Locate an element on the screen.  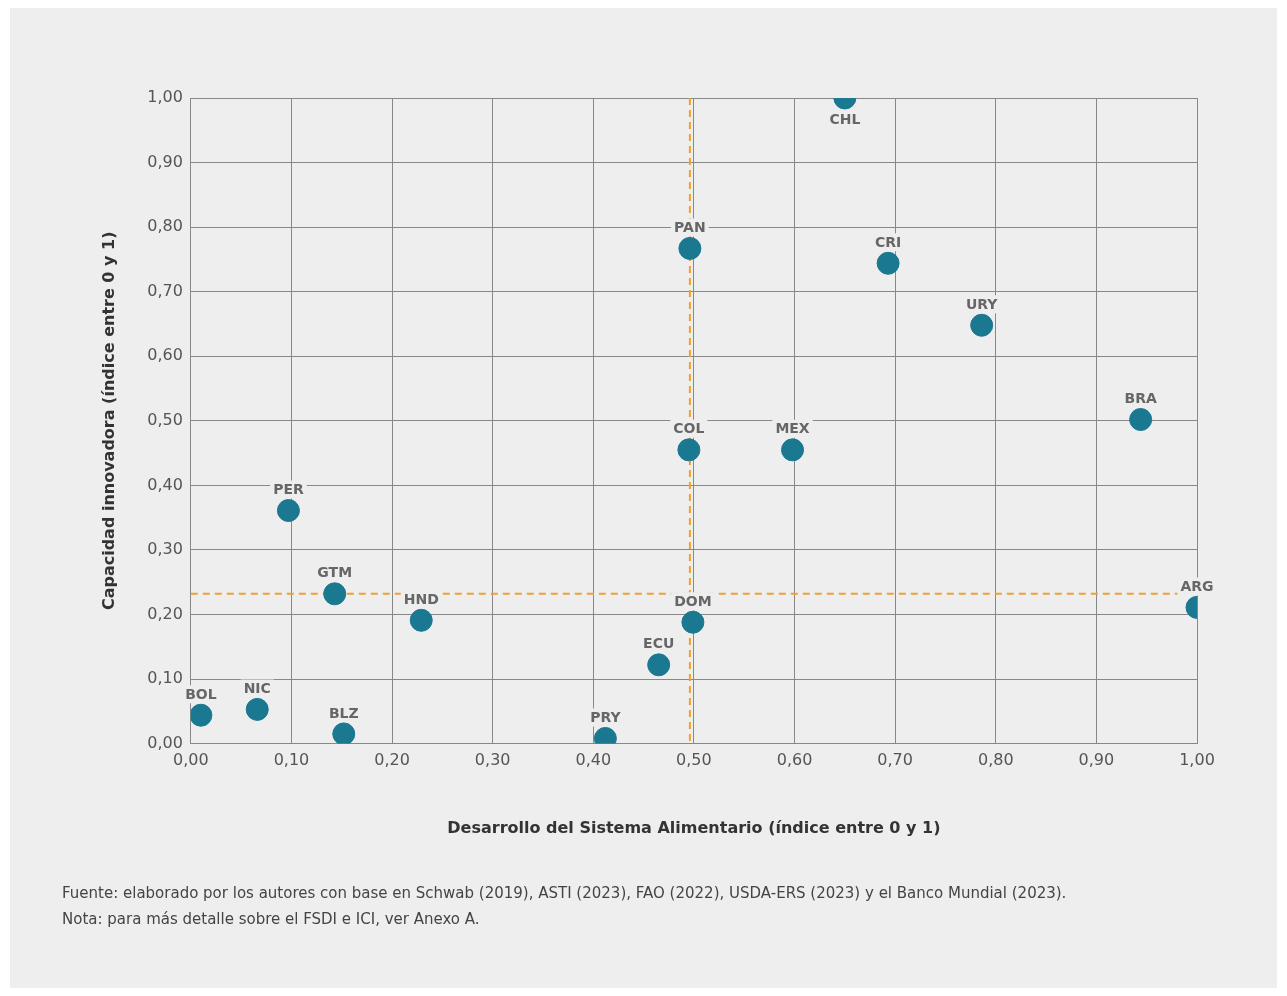
annotation: CHL is located at coordinates (845, 118).